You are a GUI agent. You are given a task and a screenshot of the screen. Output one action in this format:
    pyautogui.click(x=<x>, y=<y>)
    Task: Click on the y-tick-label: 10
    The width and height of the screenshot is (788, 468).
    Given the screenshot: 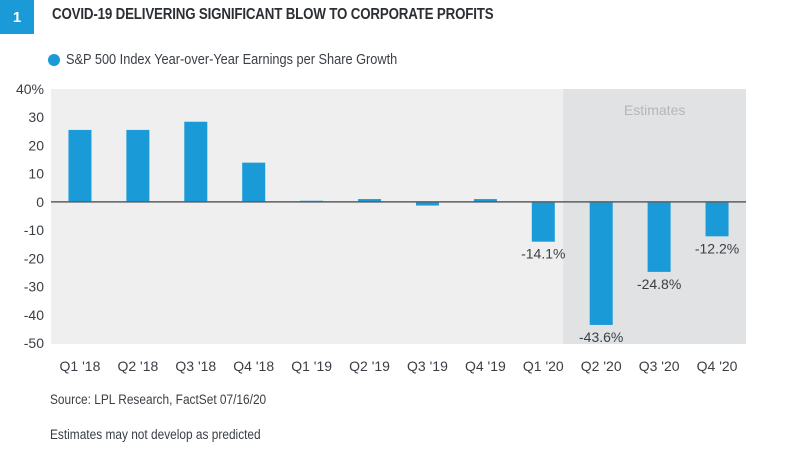 What is the action you would take?
    pyautogui.click(x=36, y=174)
    